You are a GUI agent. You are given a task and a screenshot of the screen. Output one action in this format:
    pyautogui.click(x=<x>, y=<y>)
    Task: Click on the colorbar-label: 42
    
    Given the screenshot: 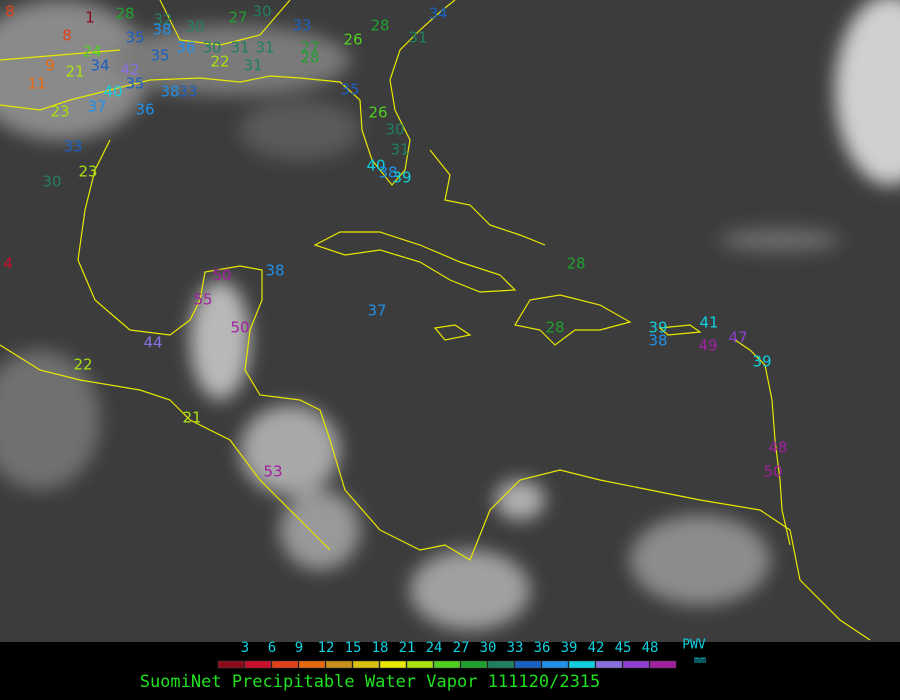 What is the action you would take?
    pyautogui.click(x=596, y=648)
    